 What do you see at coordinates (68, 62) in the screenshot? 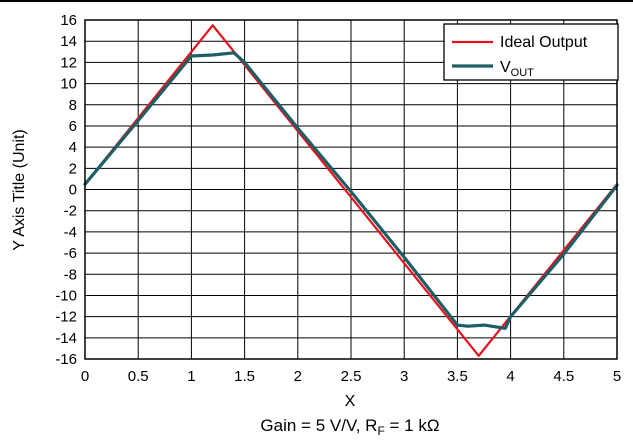
I see `y-tick-label: 12` at bounding box center [68, 62].